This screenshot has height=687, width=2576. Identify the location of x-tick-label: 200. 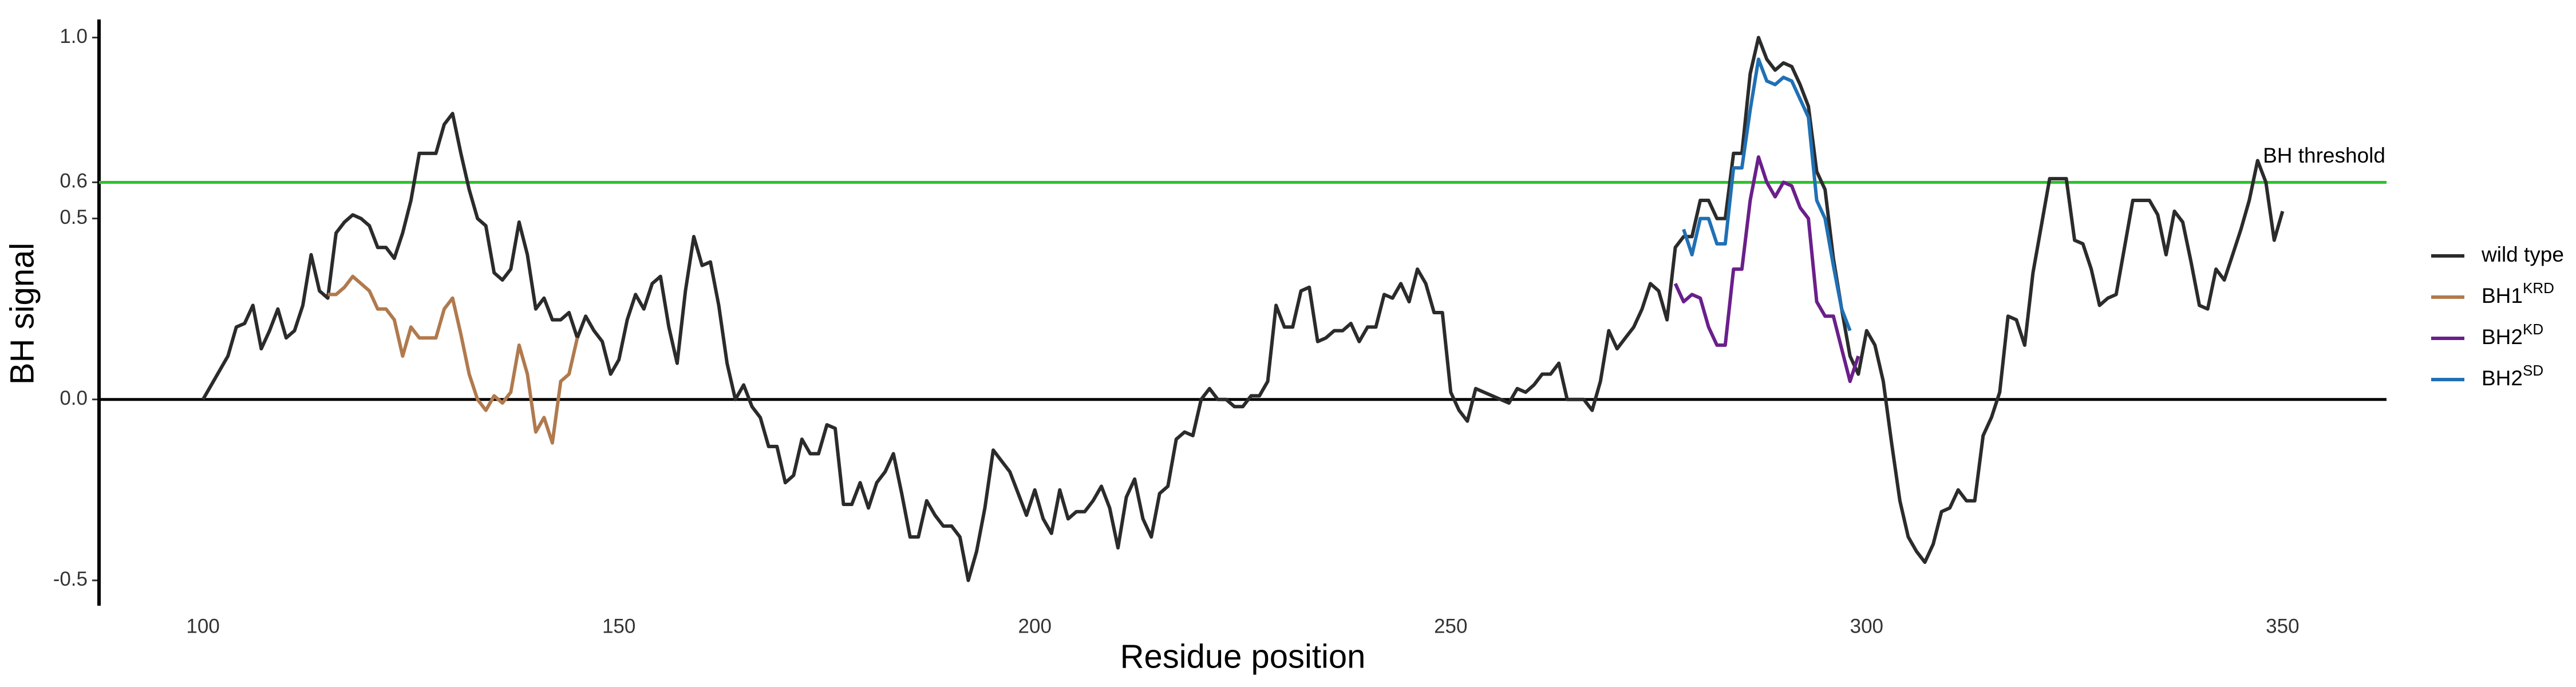
(1035, 626).